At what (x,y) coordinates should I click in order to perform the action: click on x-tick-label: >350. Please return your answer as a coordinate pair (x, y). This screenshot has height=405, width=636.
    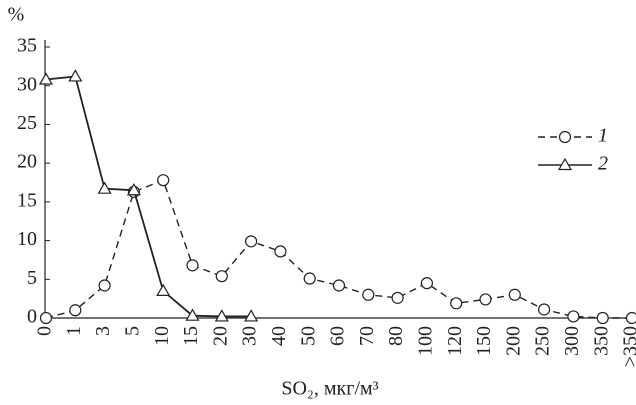
    Looking at the image, I should click on (628, 346).